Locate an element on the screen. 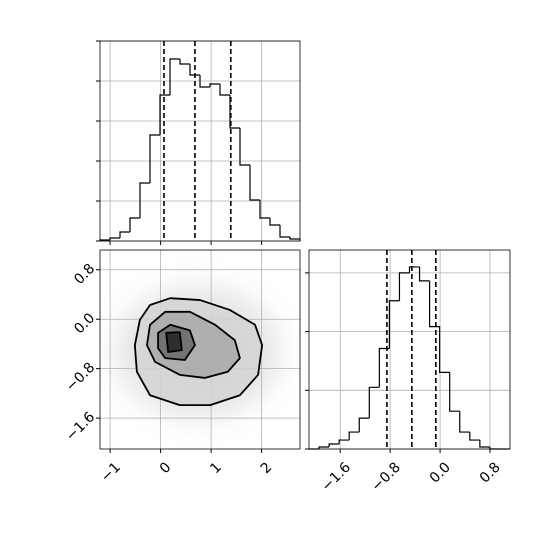 The height and width of the screenshot is (550, 550). x-tick-label: 0 is located at coordinates (166, 468).